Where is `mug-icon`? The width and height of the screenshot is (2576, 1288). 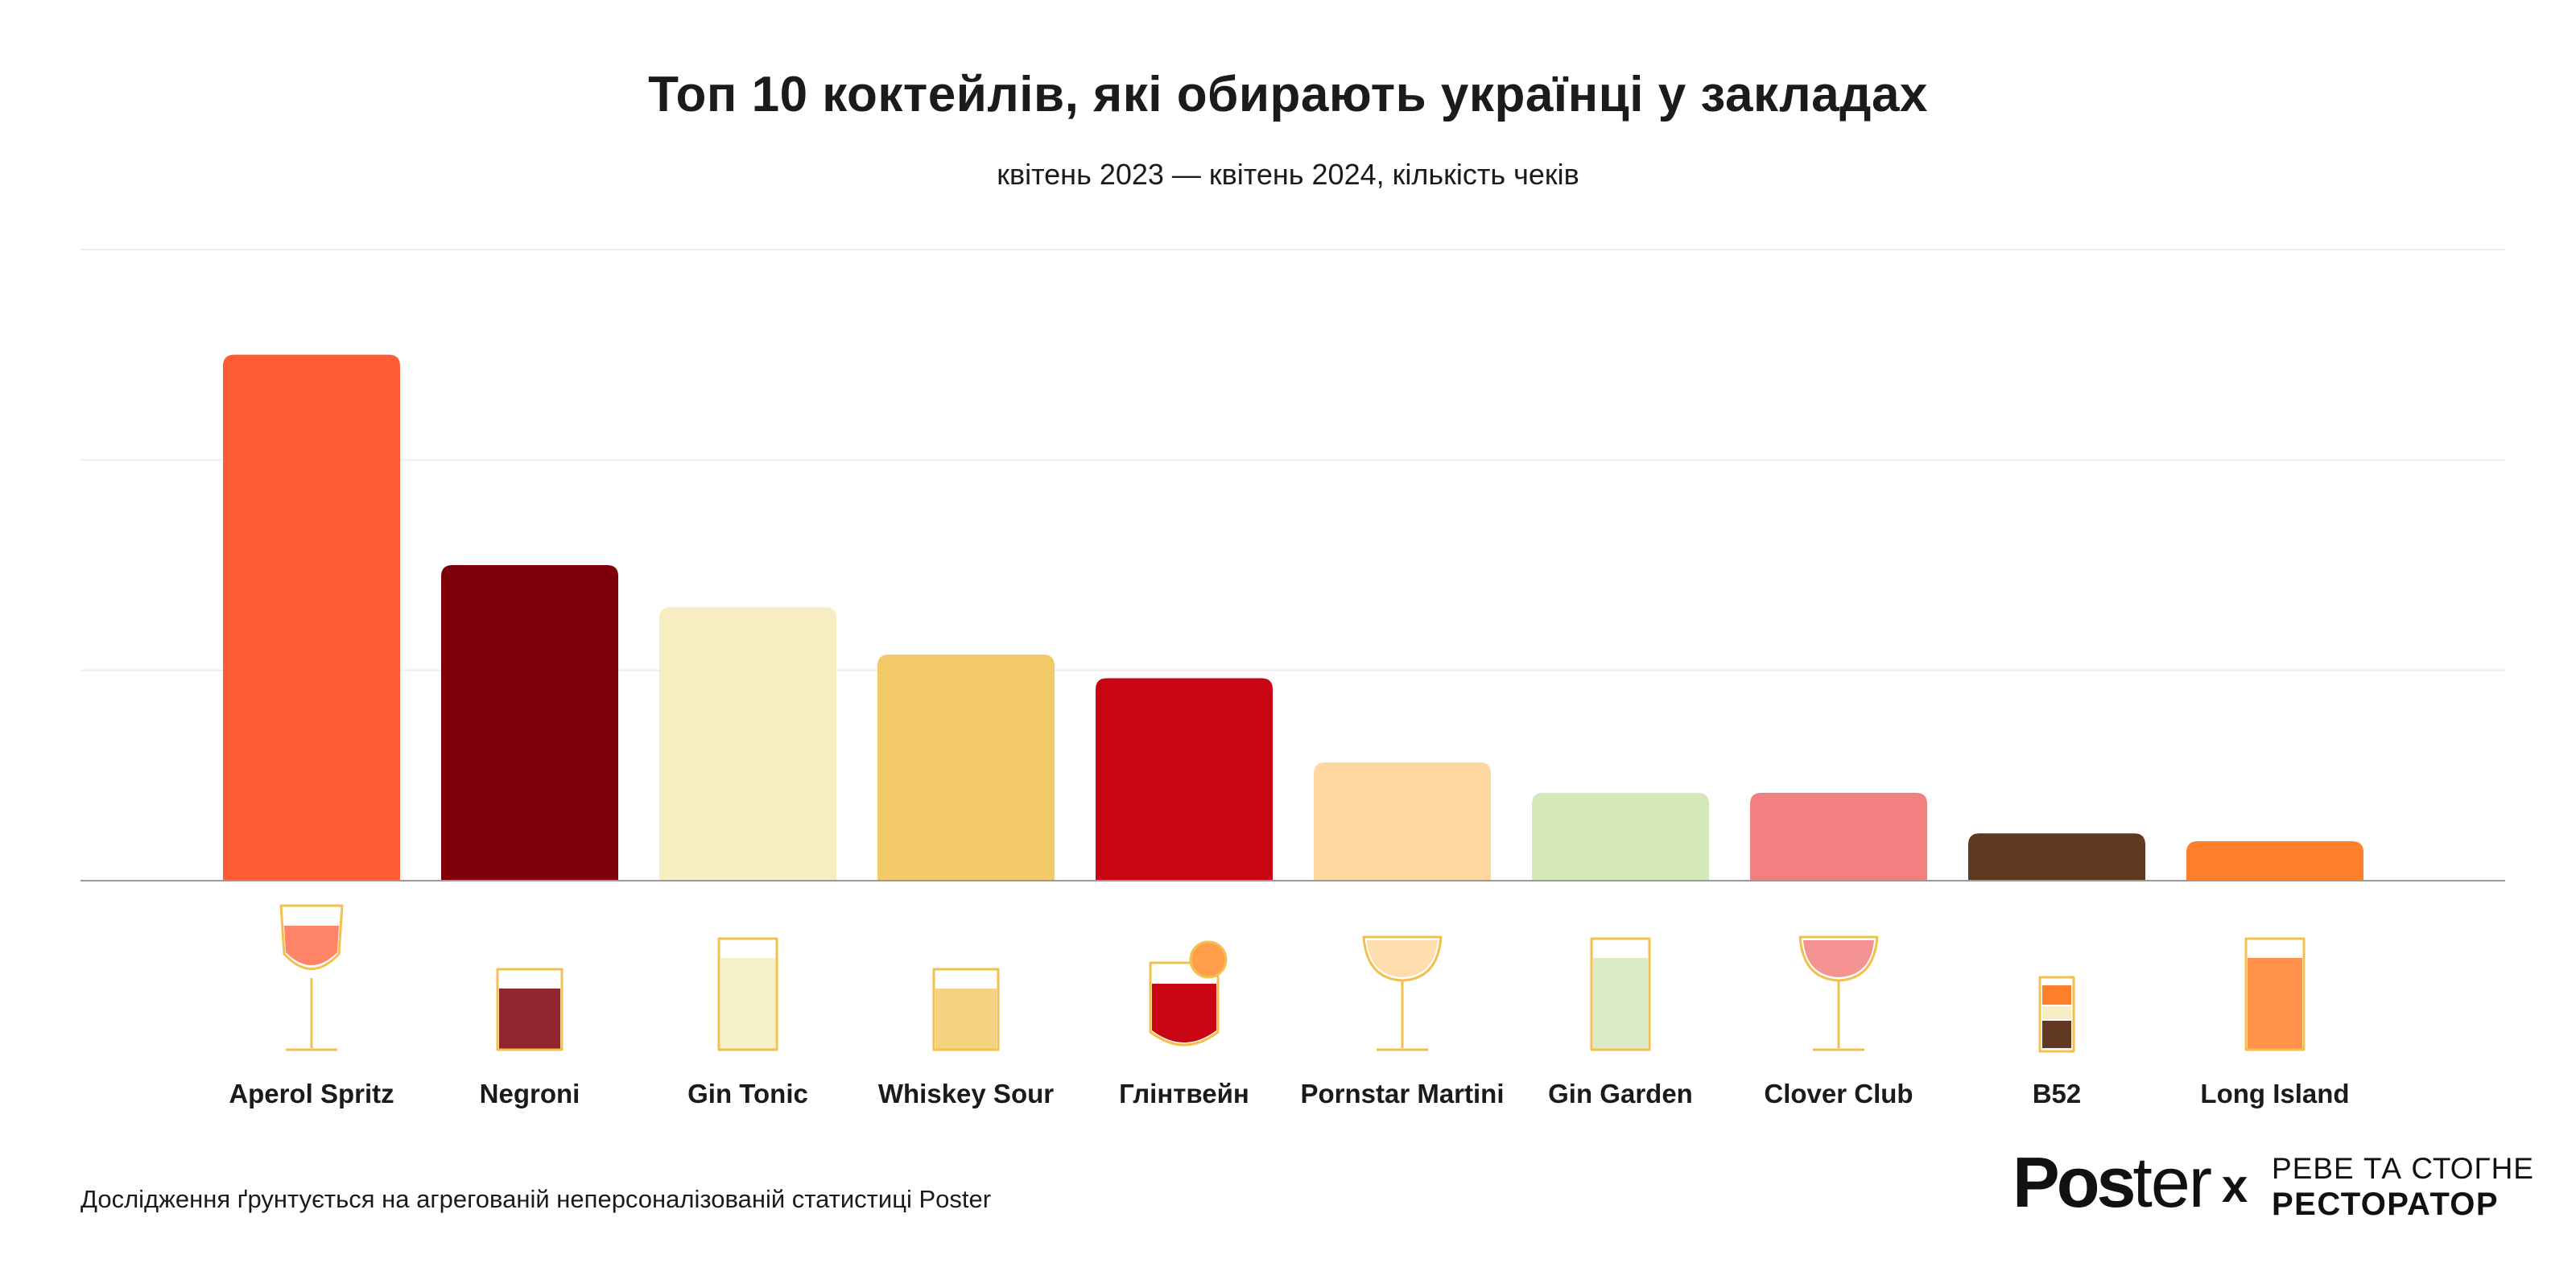
mug-icon is located at coordinates (1188, 993).